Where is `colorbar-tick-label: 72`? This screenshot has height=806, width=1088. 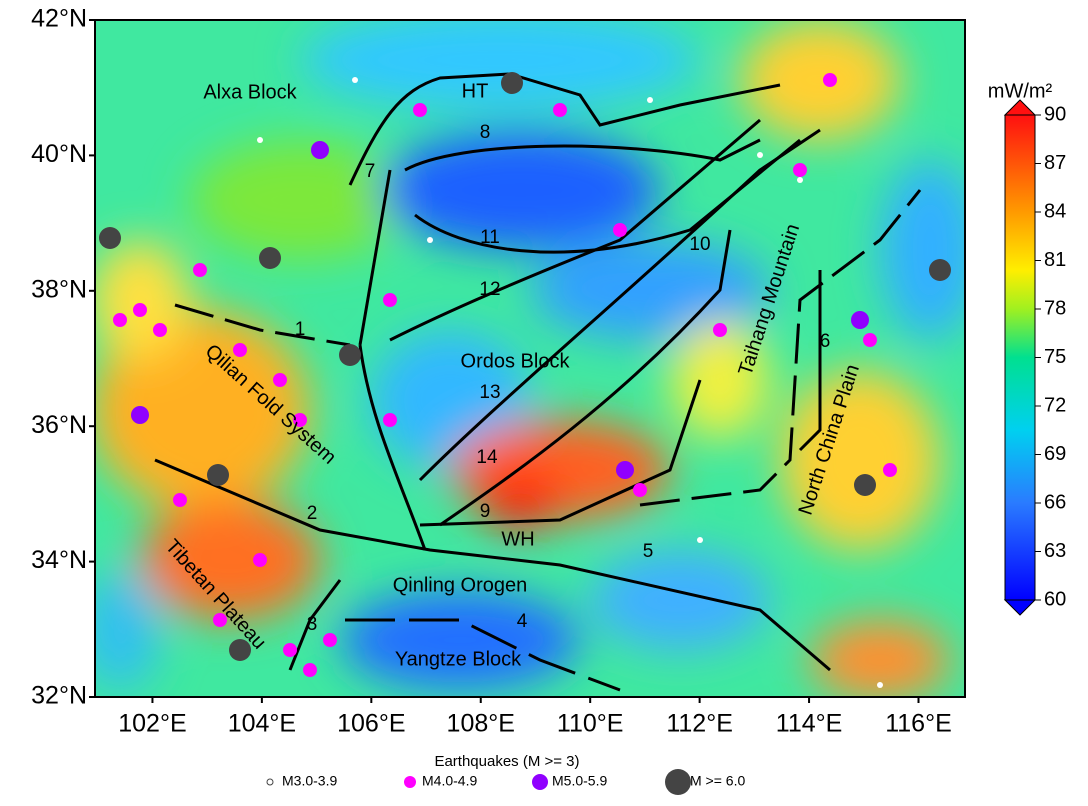 colorbar-tick-label: 72 is located at coordinates (1055, 405).